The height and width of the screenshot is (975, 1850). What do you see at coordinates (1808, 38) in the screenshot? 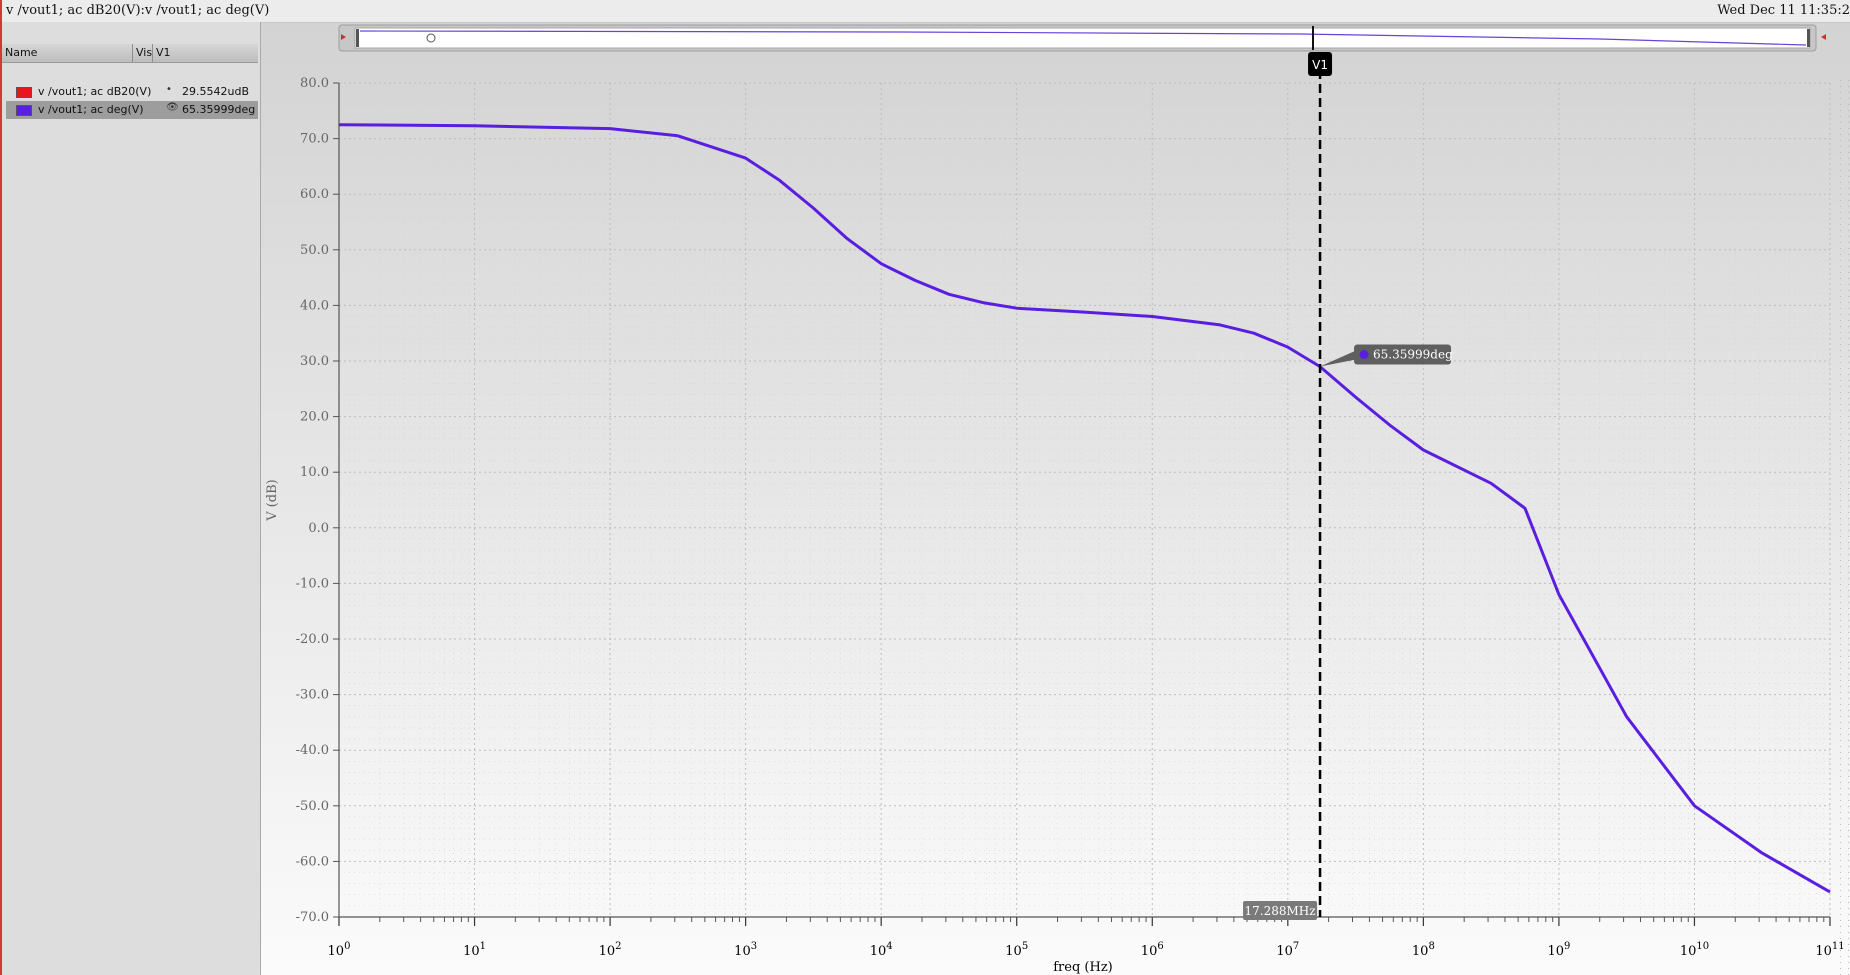
I see `overview-right-handle` at bounding box center [1808, 38].